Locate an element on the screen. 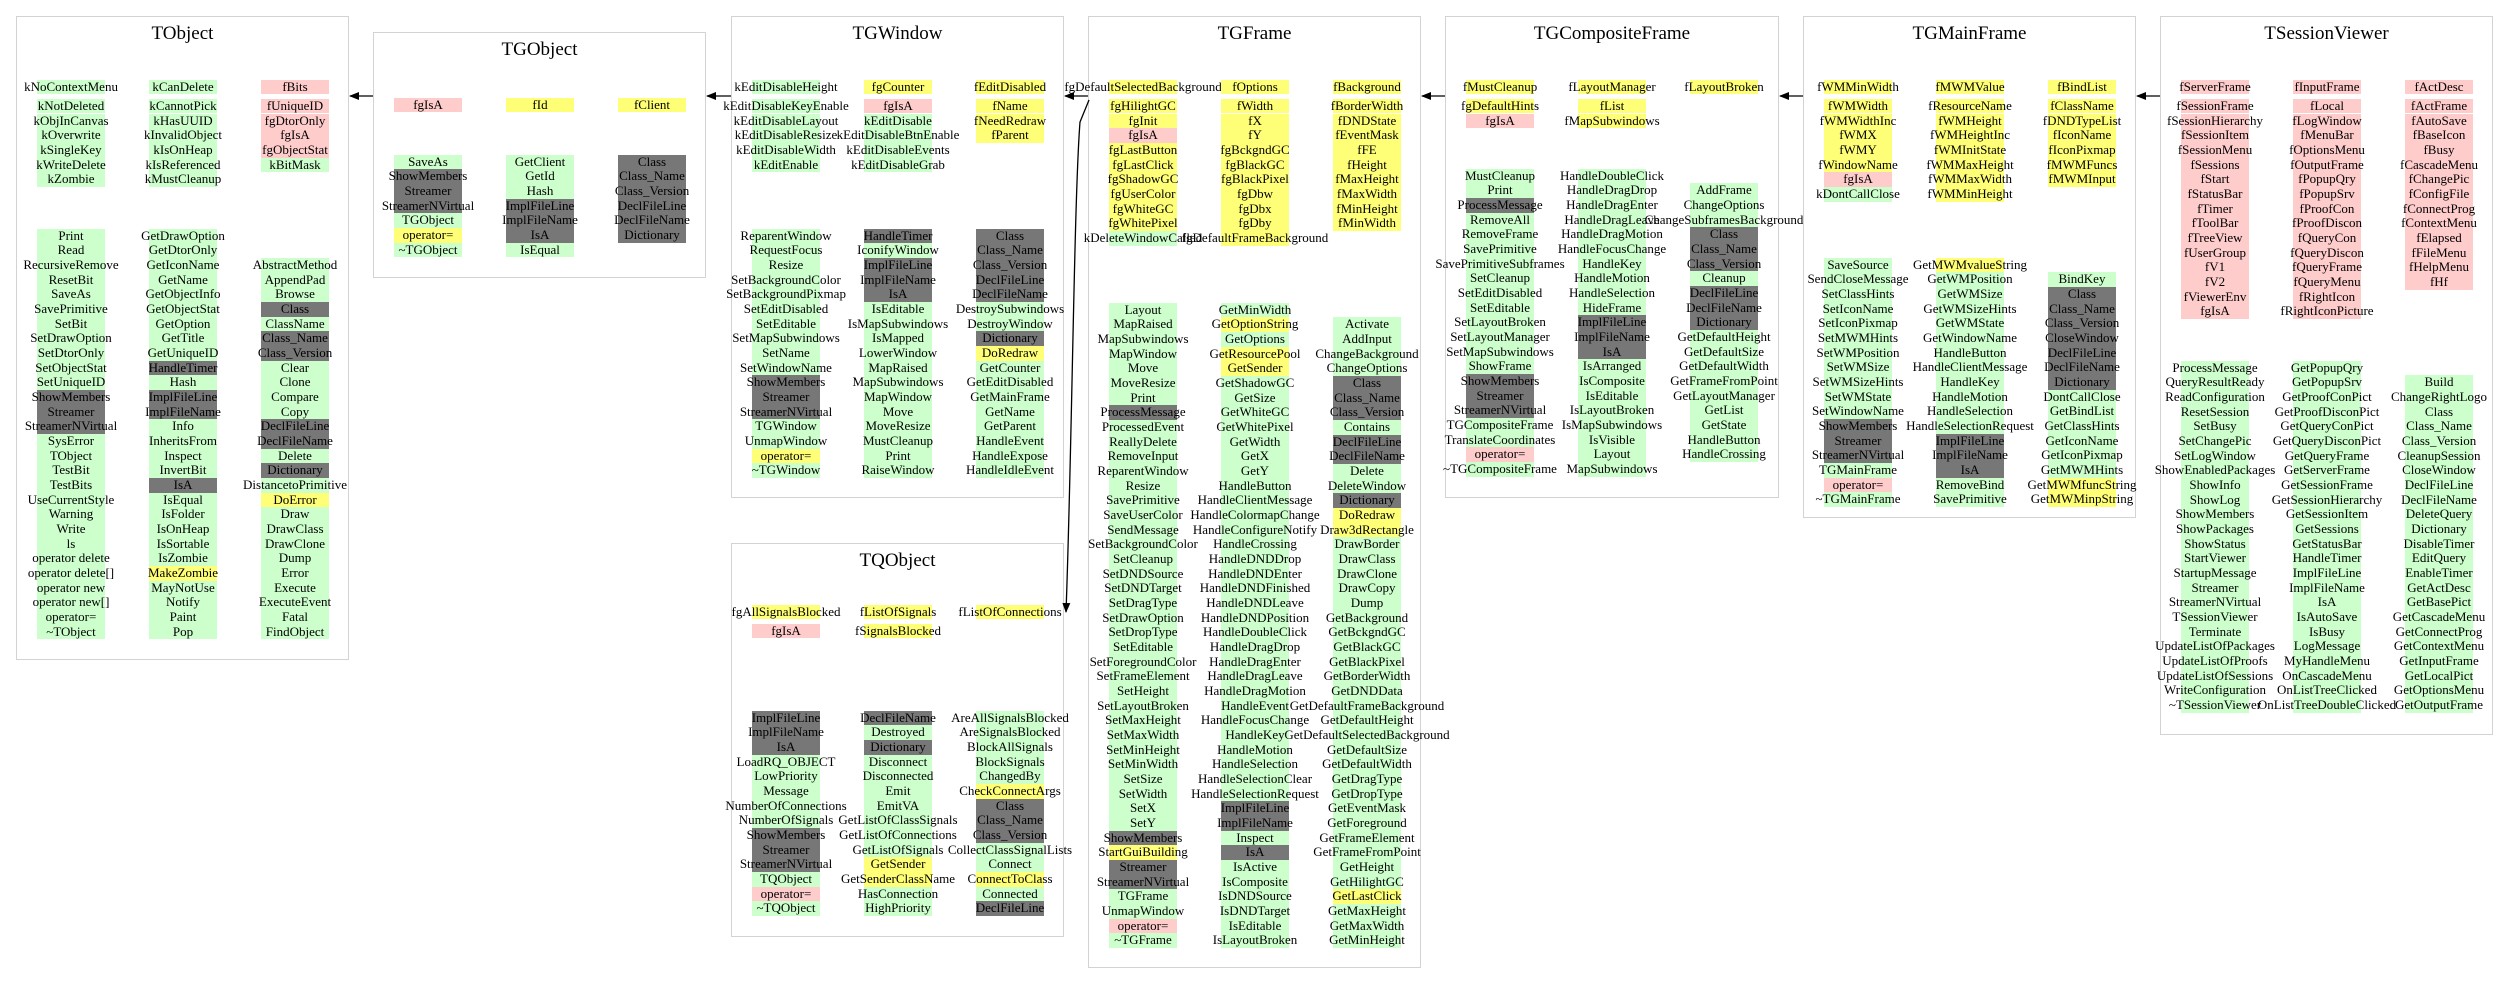  member-name: kZombie is located at coordinates (71, 179).